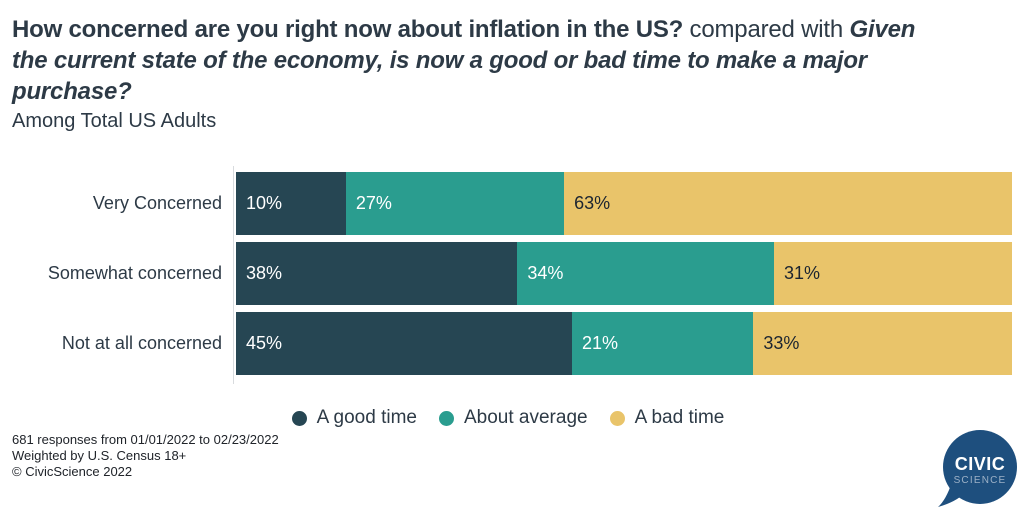 The height and width of the screenshot is (512, 1024). Describe the element at coordinates (264, 203) in the screenshot. I see `segment-value-label: 10%` at that location.